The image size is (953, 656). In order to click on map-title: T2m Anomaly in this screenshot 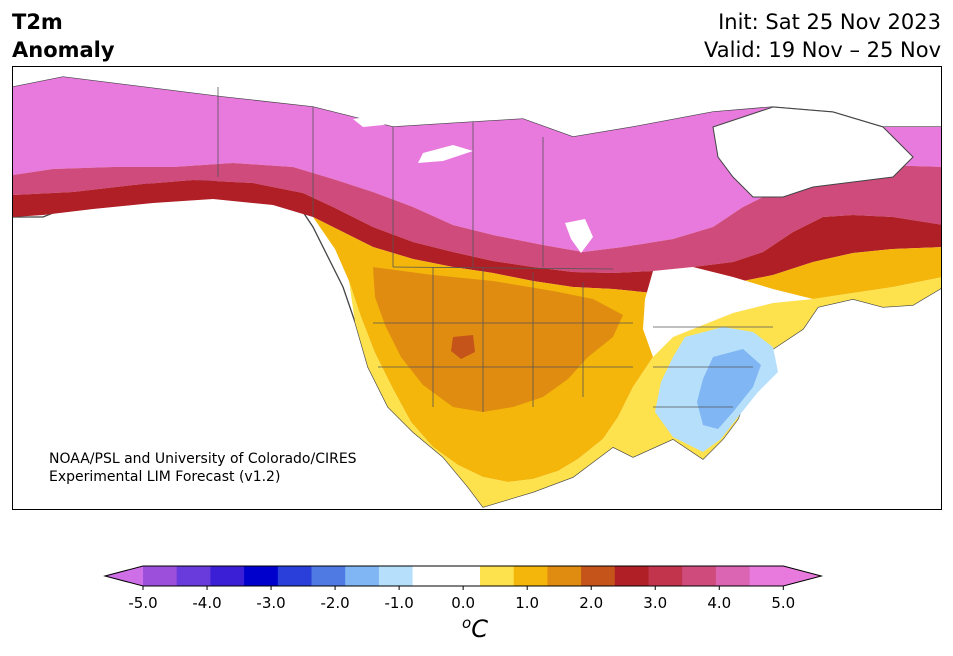, I will do `click(63, 36)`.